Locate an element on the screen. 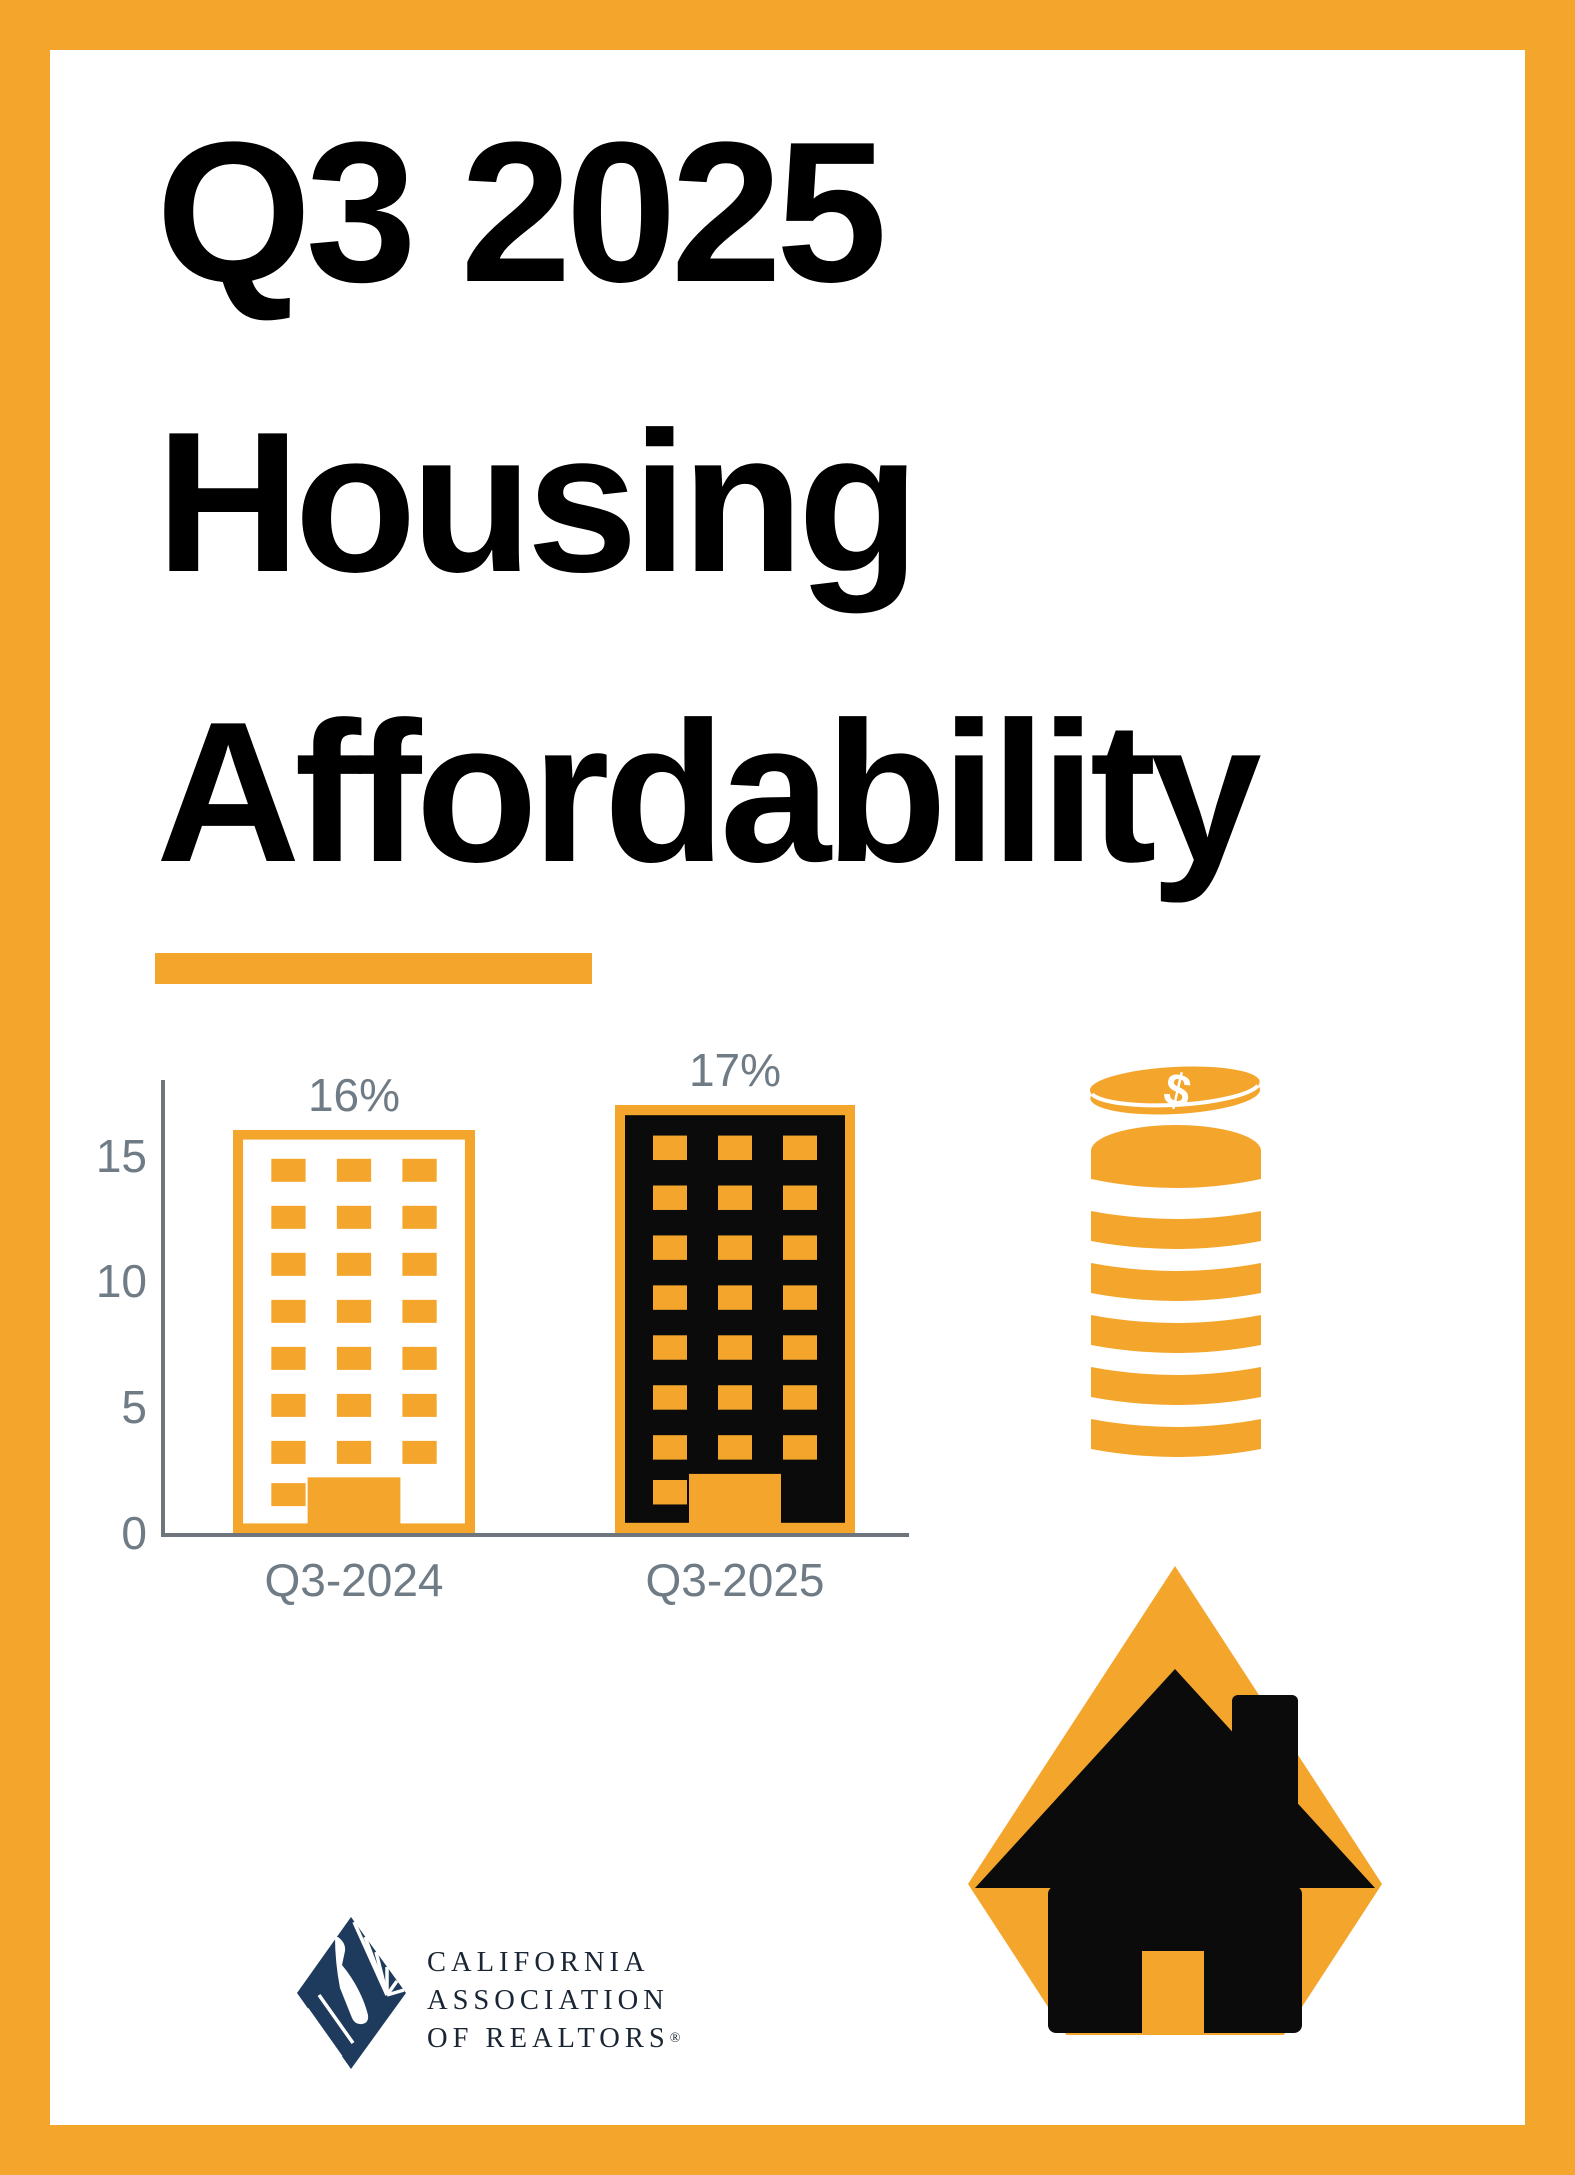 Image resolution: width=1575 pixels, height=2175 pixels. bar-q3-2025: 17% is located at coordinates (735, 1288).